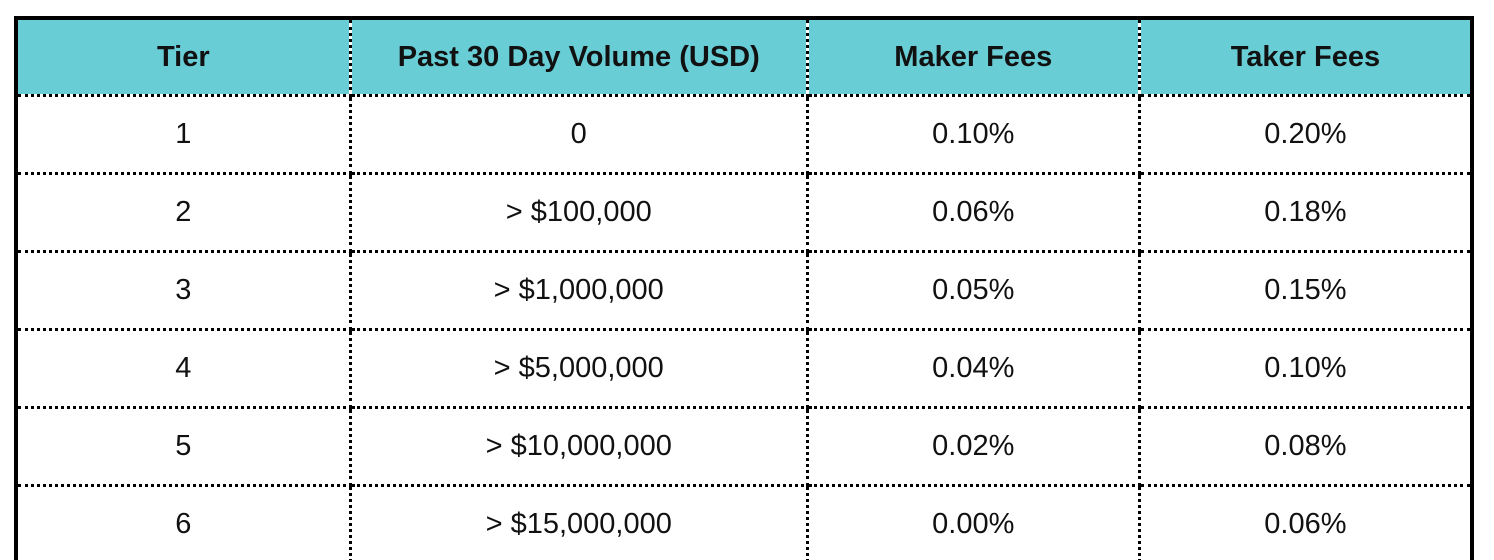 This screenshot has height=560, width=1494. I want to click on cell-maker-fee: 0.04%, so click(973, 368).